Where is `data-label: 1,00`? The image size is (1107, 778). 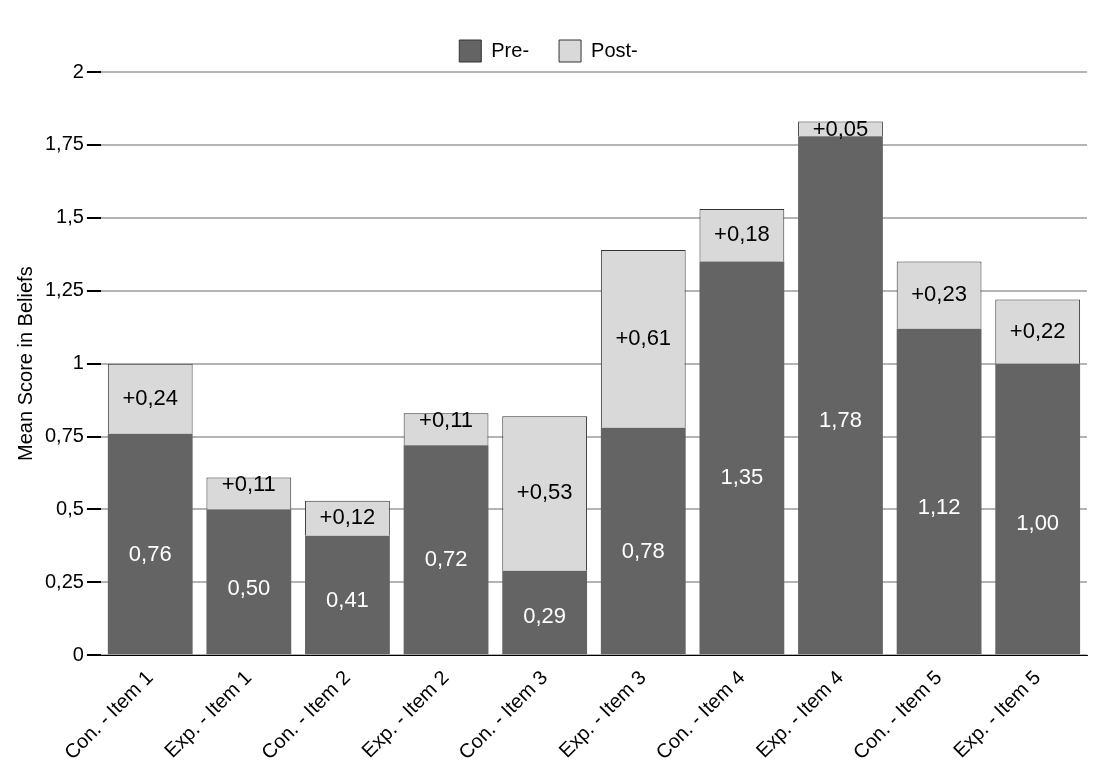 data-label: 1,00 is located at coordinates (1038, 522).